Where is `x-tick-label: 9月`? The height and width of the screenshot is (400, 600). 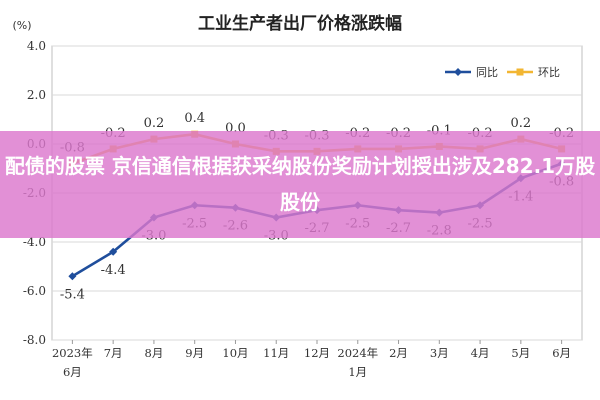 x-tick-label: 9月 is located at coordinates (194, 353).